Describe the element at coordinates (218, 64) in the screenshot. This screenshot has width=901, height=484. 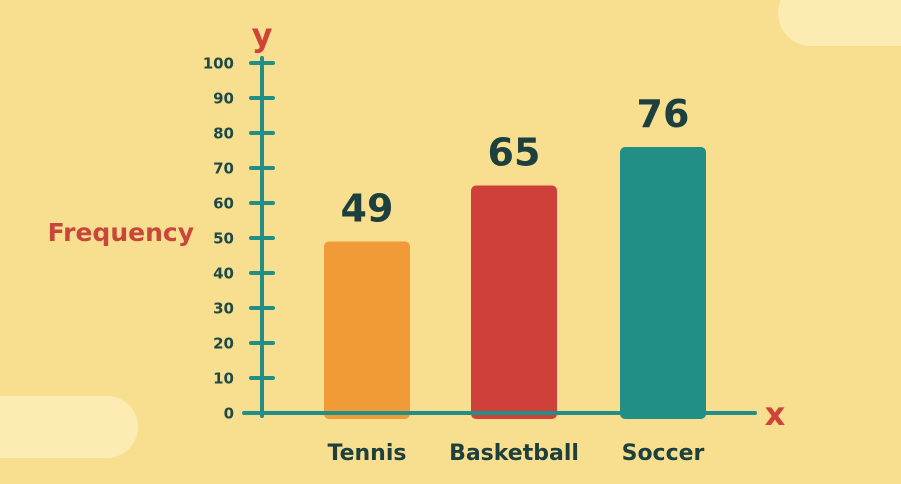
I see `y-tick-label: 100` at that location.